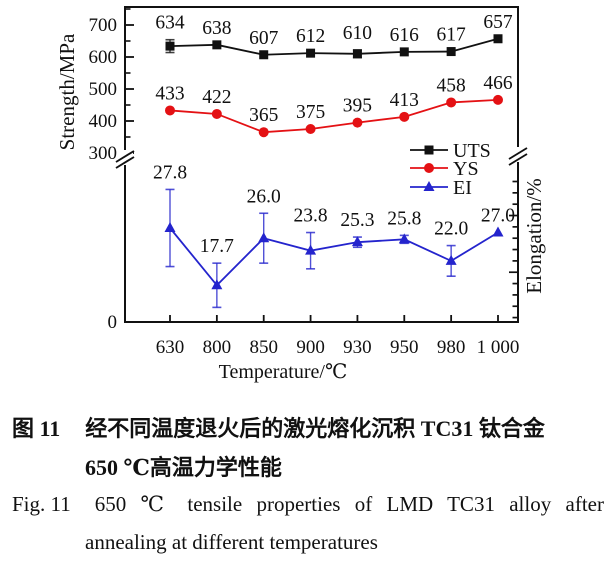  What do you see at coordinates (357, 106) in the screenshot?
I see `ys-value-label: 395` at bounding box center [357, 106].